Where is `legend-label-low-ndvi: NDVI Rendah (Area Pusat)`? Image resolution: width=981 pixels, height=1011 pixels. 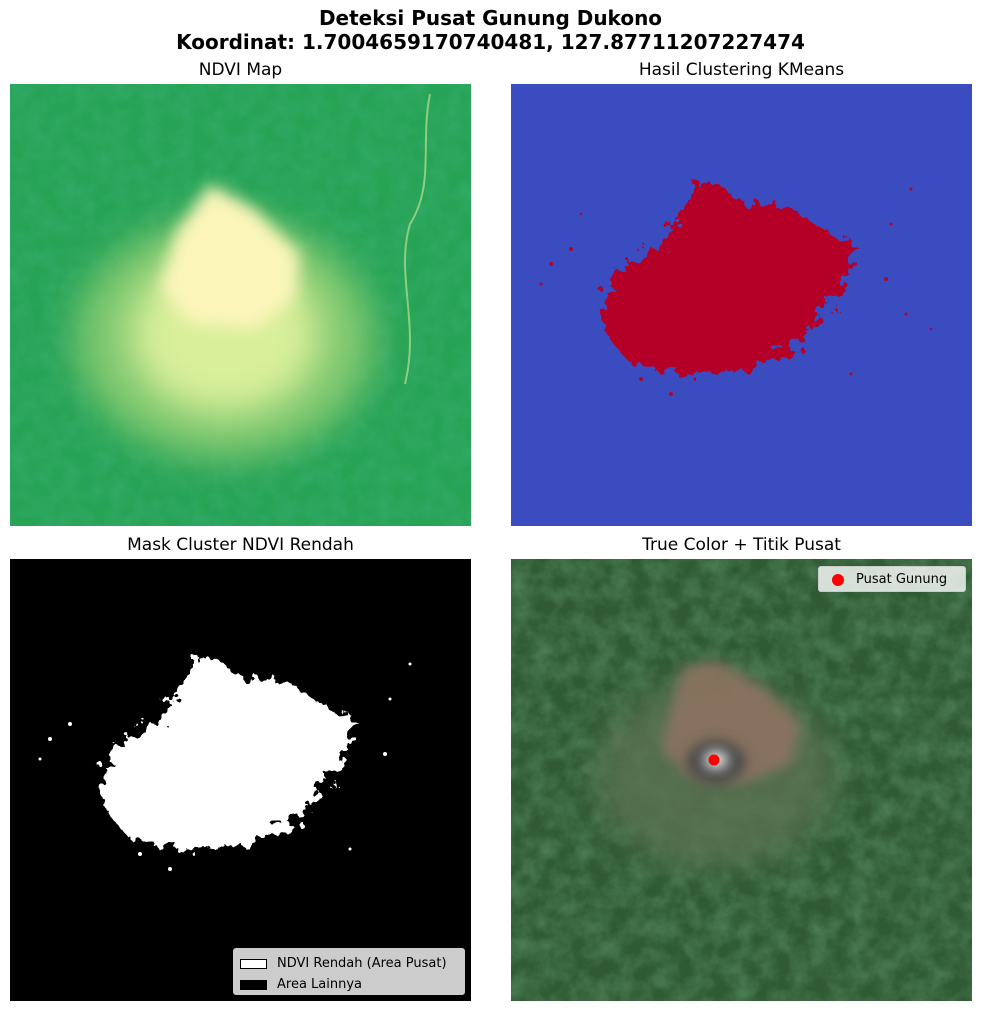
legend-label-low-ndvi: NDVI Rendah (Area Pusat) is located at coordinates (362, 963).